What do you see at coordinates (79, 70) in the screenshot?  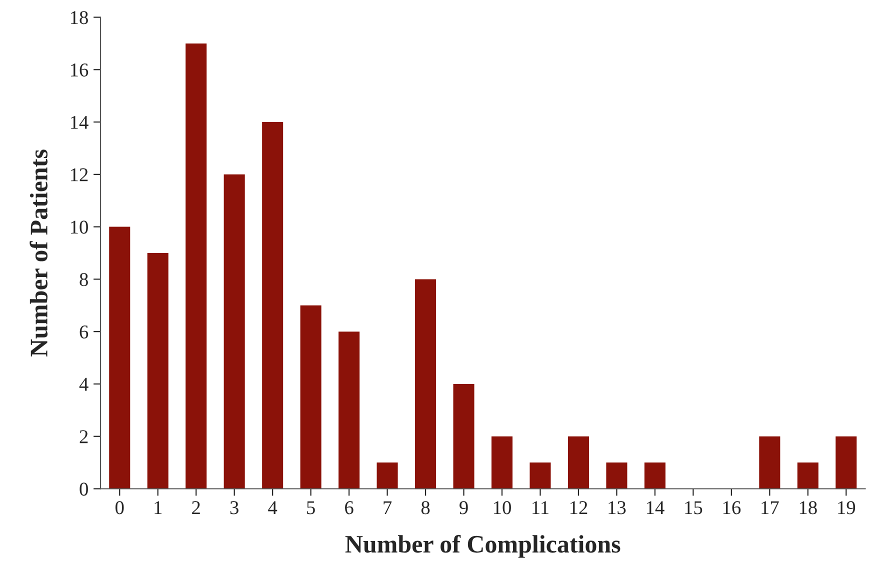 I see `y-tick-label: 16` at bounding box center [79, 70].